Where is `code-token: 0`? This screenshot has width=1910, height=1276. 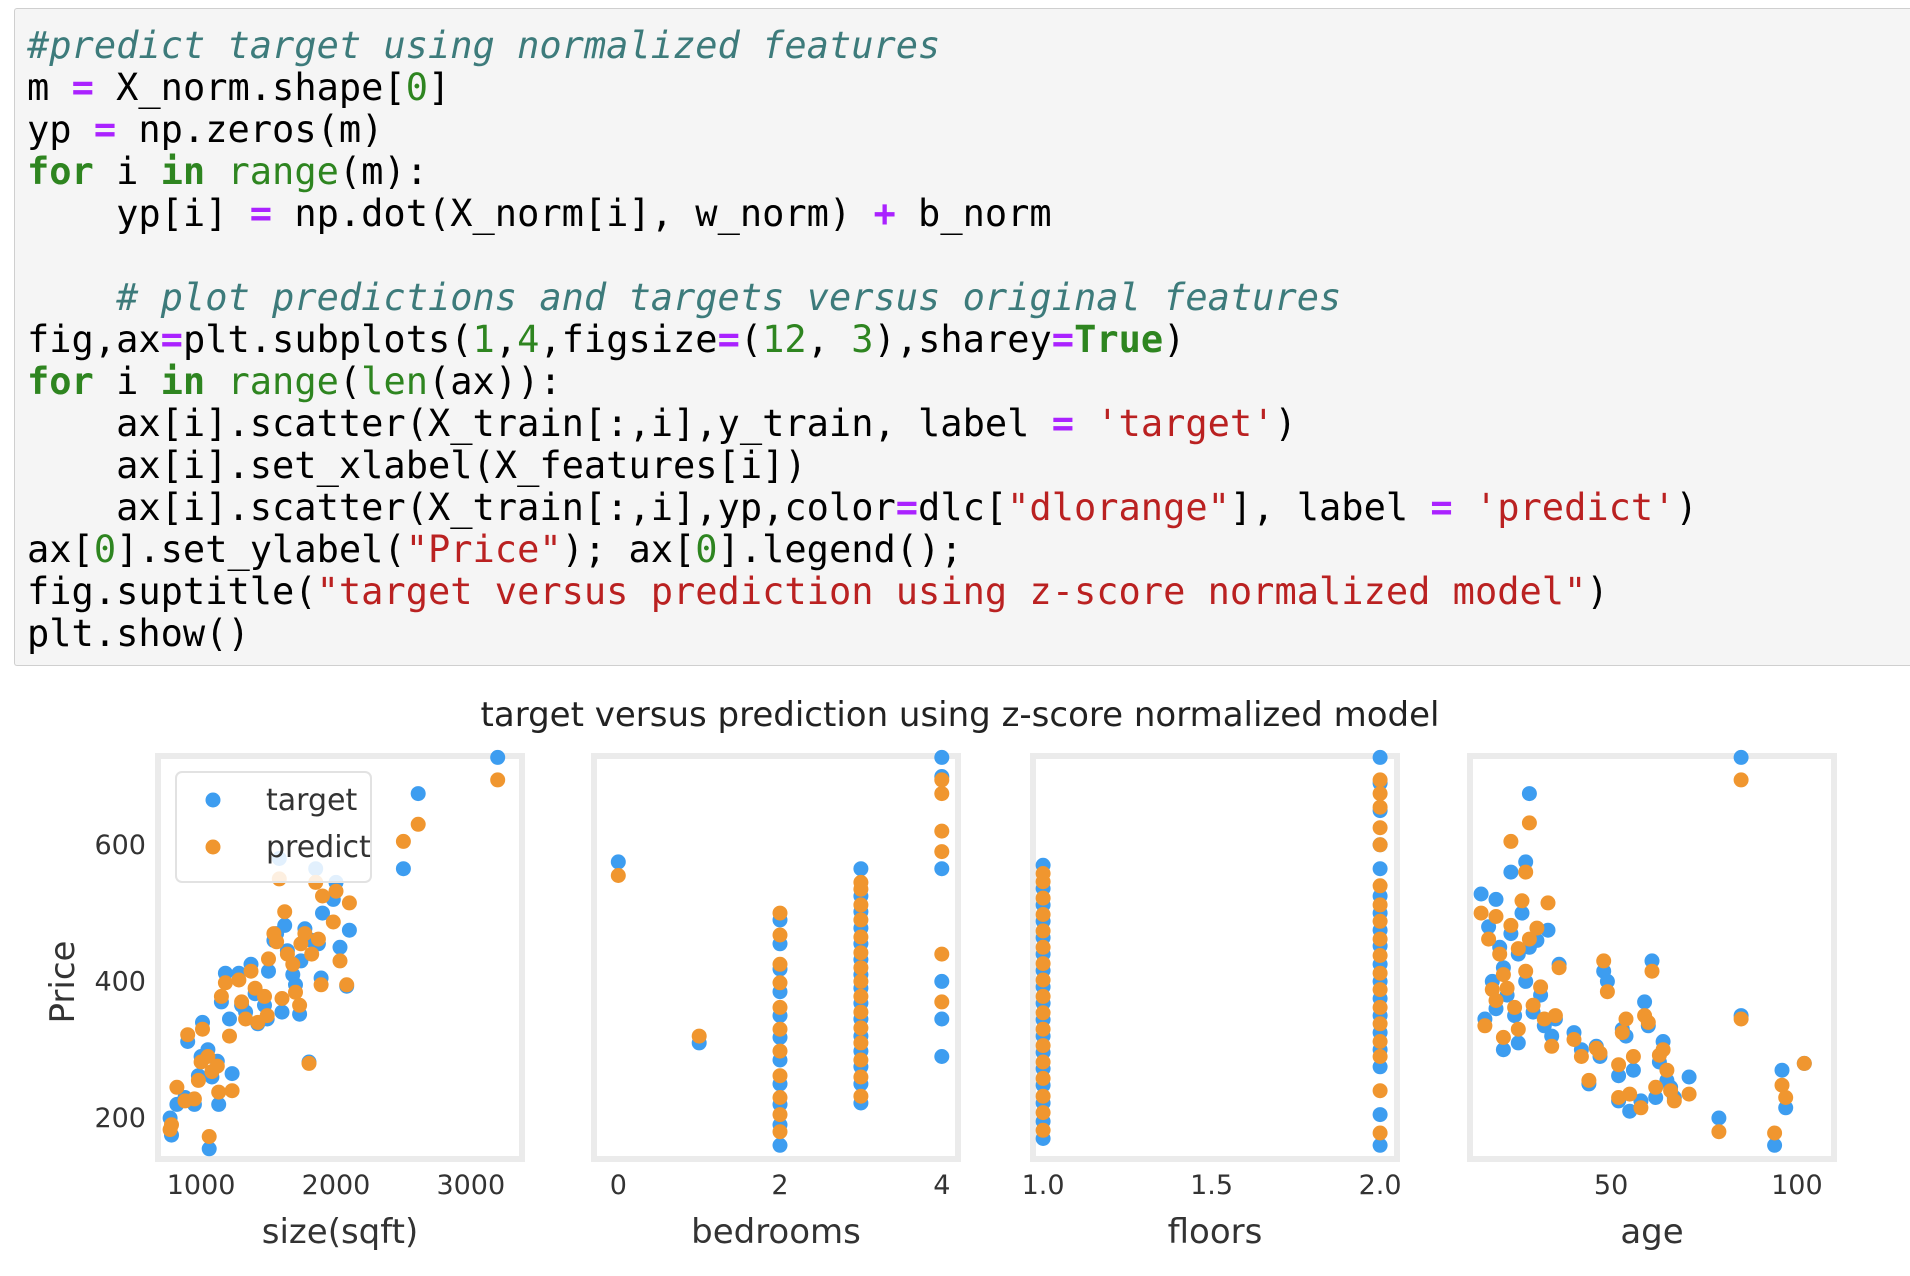 code-token: 0 is located at coordinates (706, 549).